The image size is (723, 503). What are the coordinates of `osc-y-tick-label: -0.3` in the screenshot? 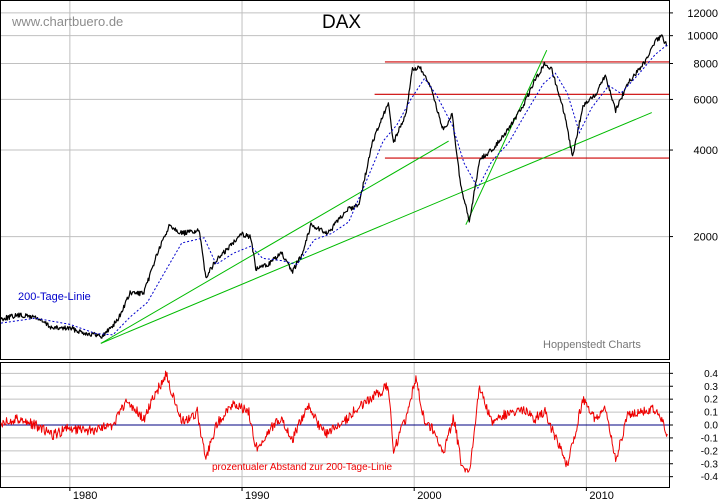 It's located at (710, 464).